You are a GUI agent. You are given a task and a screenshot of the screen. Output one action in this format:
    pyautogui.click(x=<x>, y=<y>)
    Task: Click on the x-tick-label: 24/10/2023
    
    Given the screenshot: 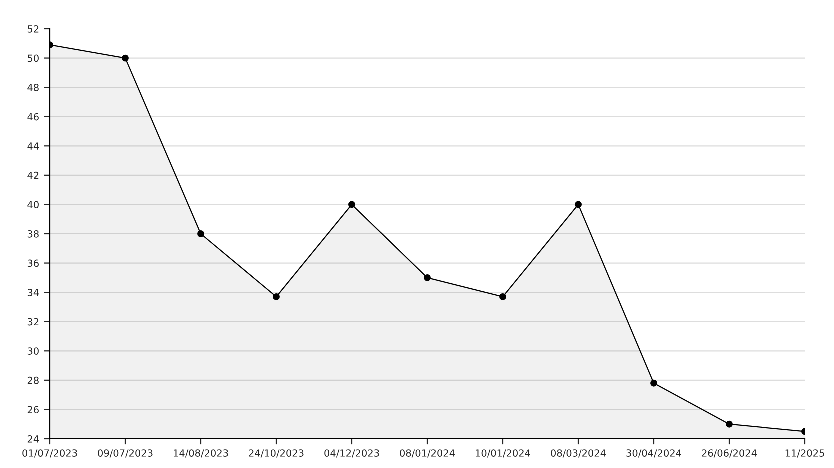 What is the action you would take?
    pyautogui.click(x=276, y=454)
    